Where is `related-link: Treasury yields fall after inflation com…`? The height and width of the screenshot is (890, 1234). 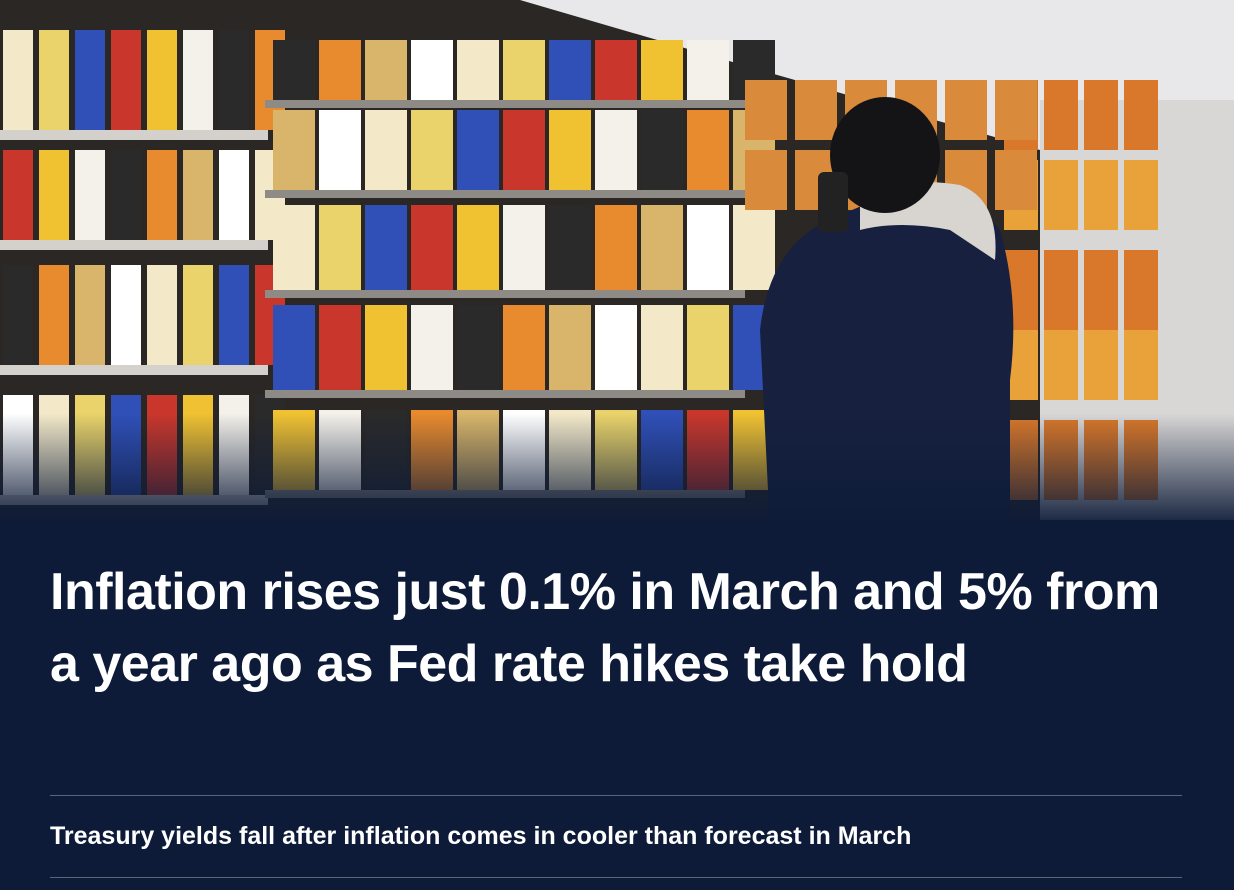 related-link: Treasury yields fall after inflation com… is located at coordinates (481, 836).